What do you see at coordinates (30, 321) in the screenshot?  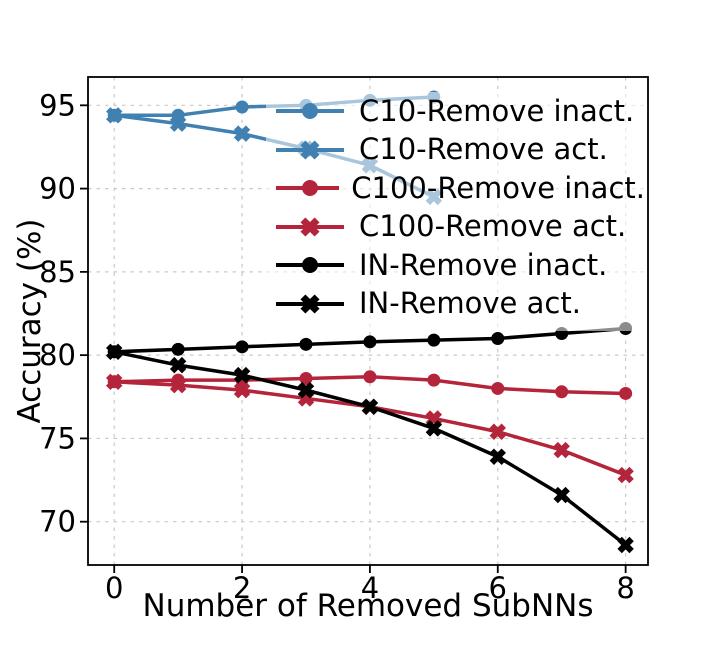 I see `y-axis-label: Accuracy (%)` at bounding box center [30, 321].